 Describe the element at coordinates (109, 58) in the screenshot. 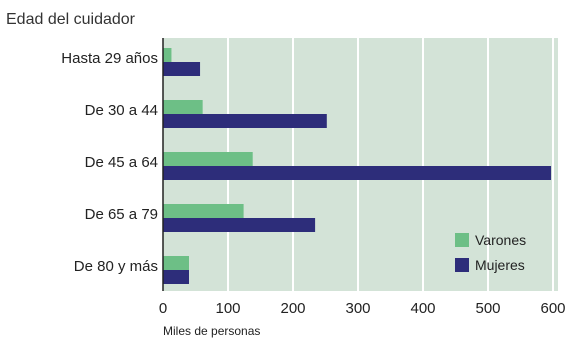

I see `category-label: Hasta 29 años` at that location.